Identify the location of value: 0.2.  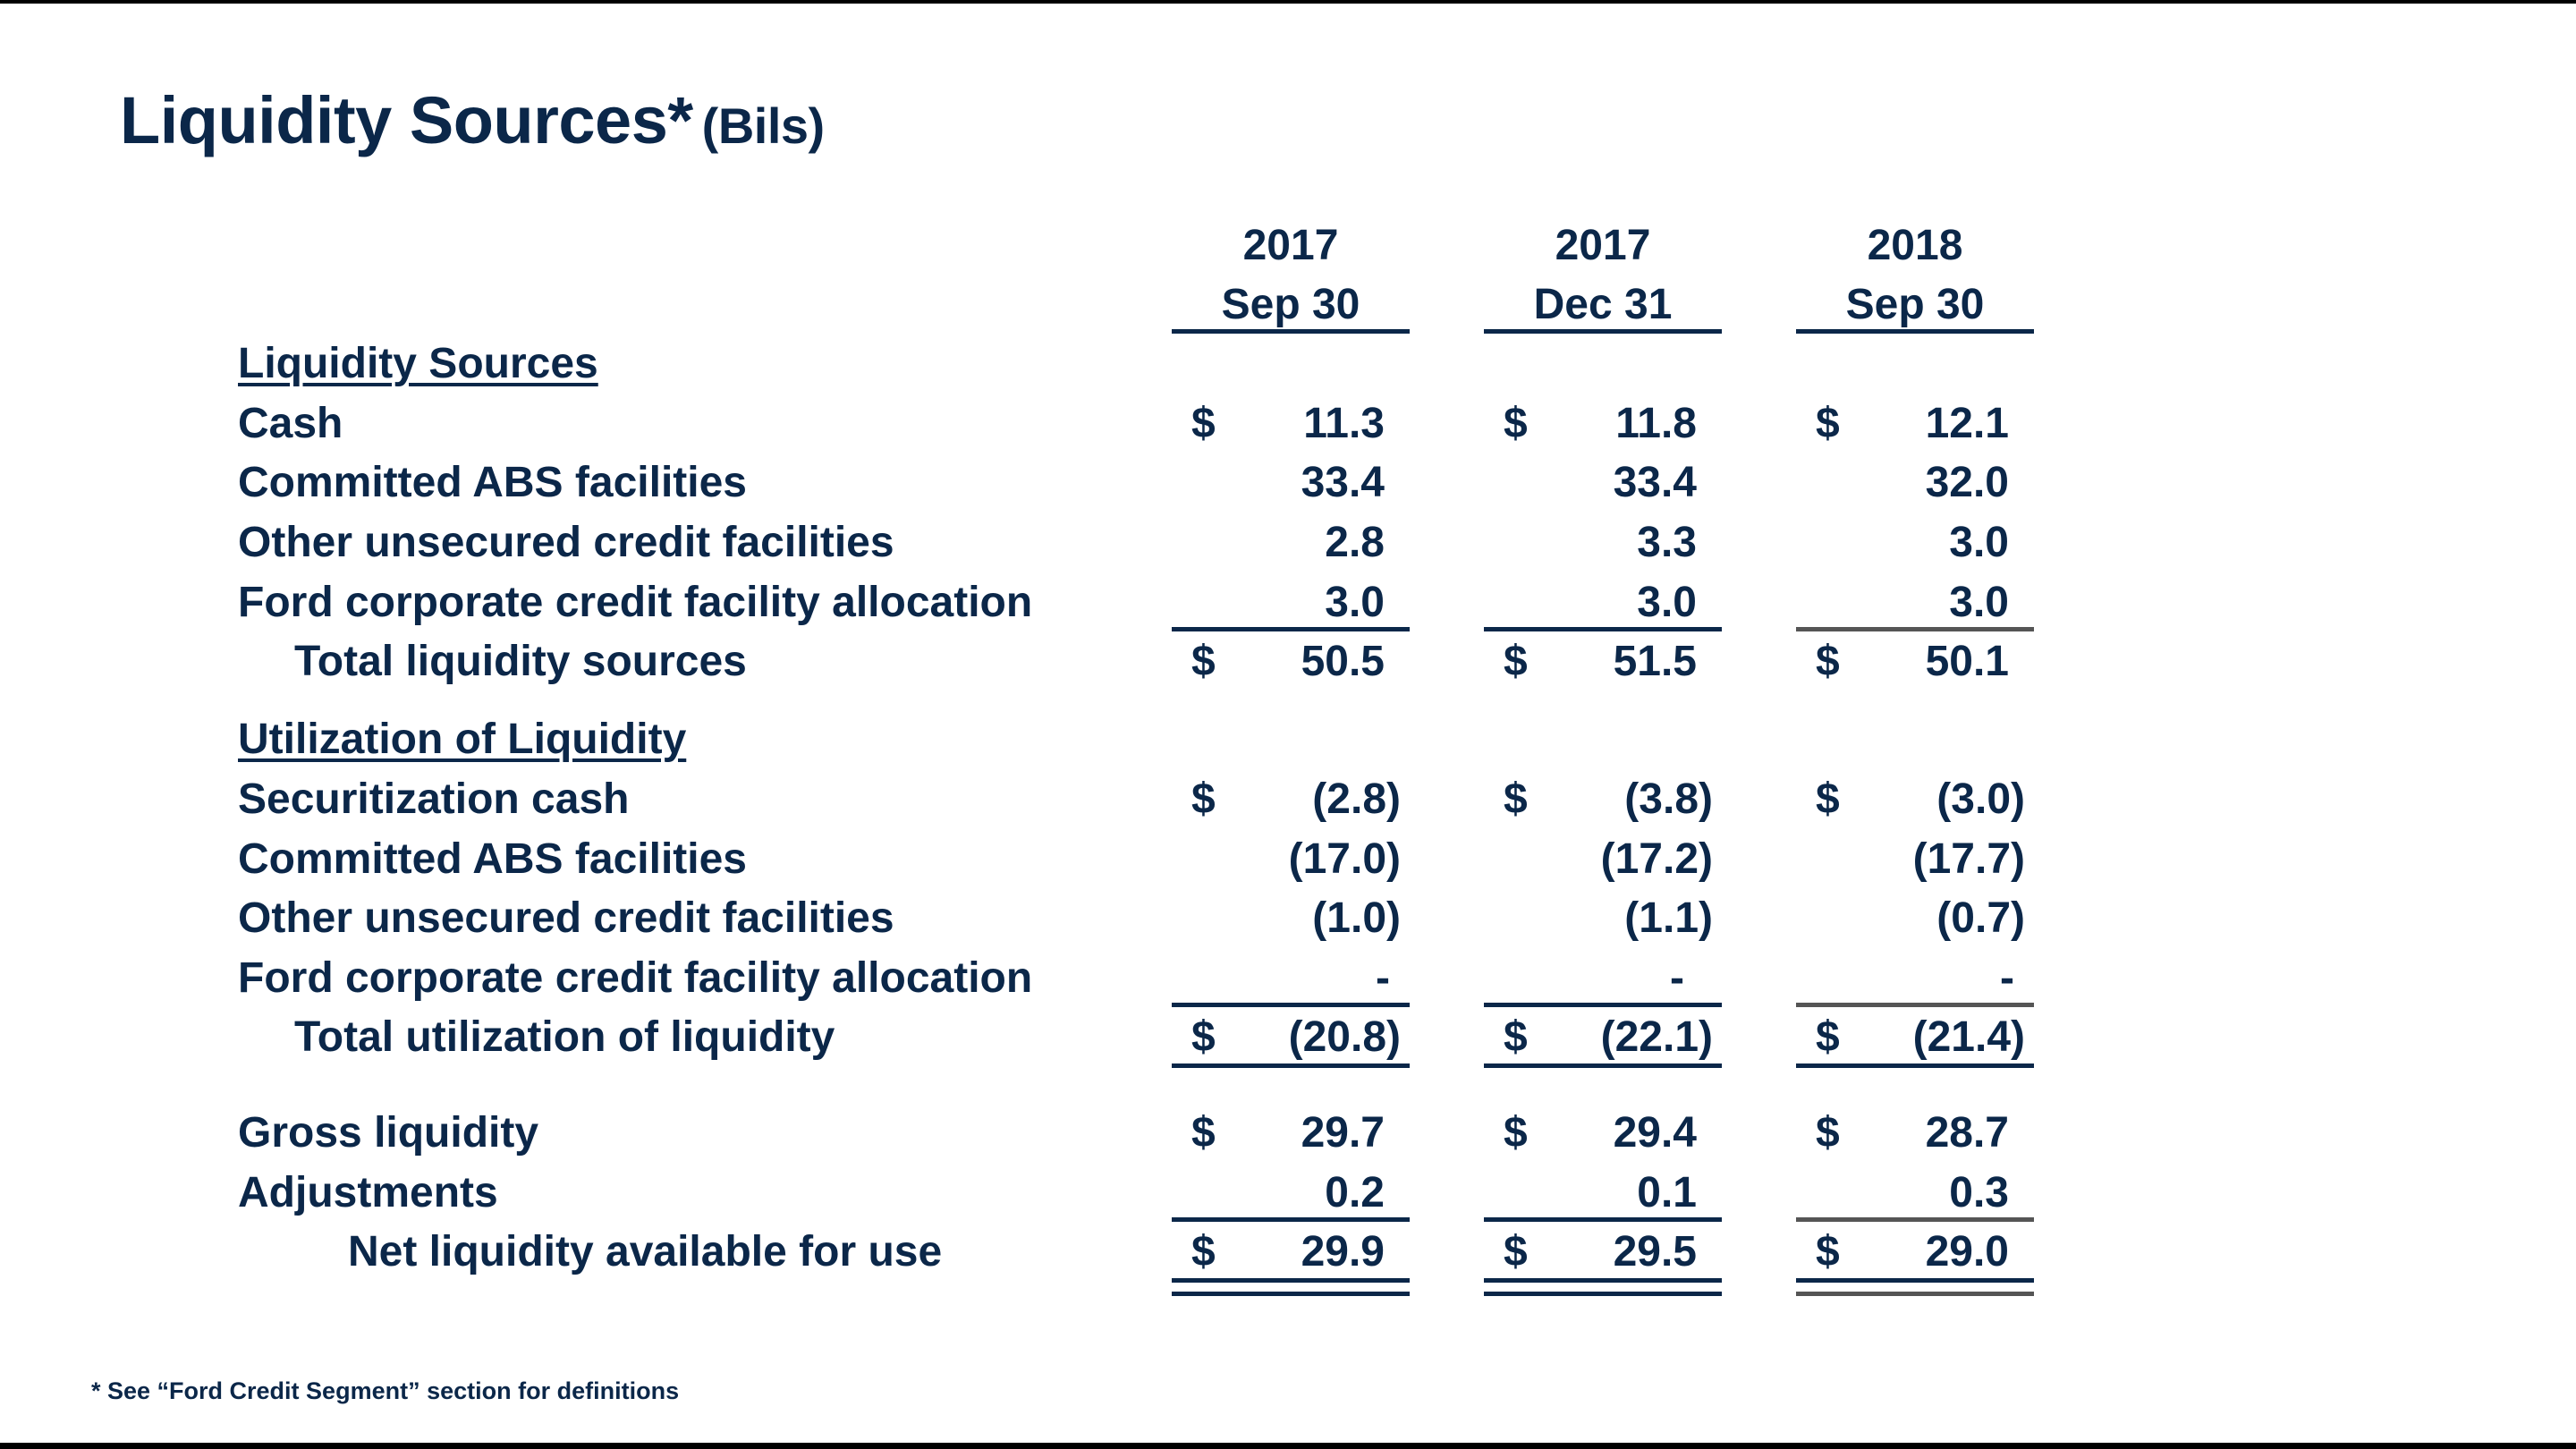
(1355, 1192).